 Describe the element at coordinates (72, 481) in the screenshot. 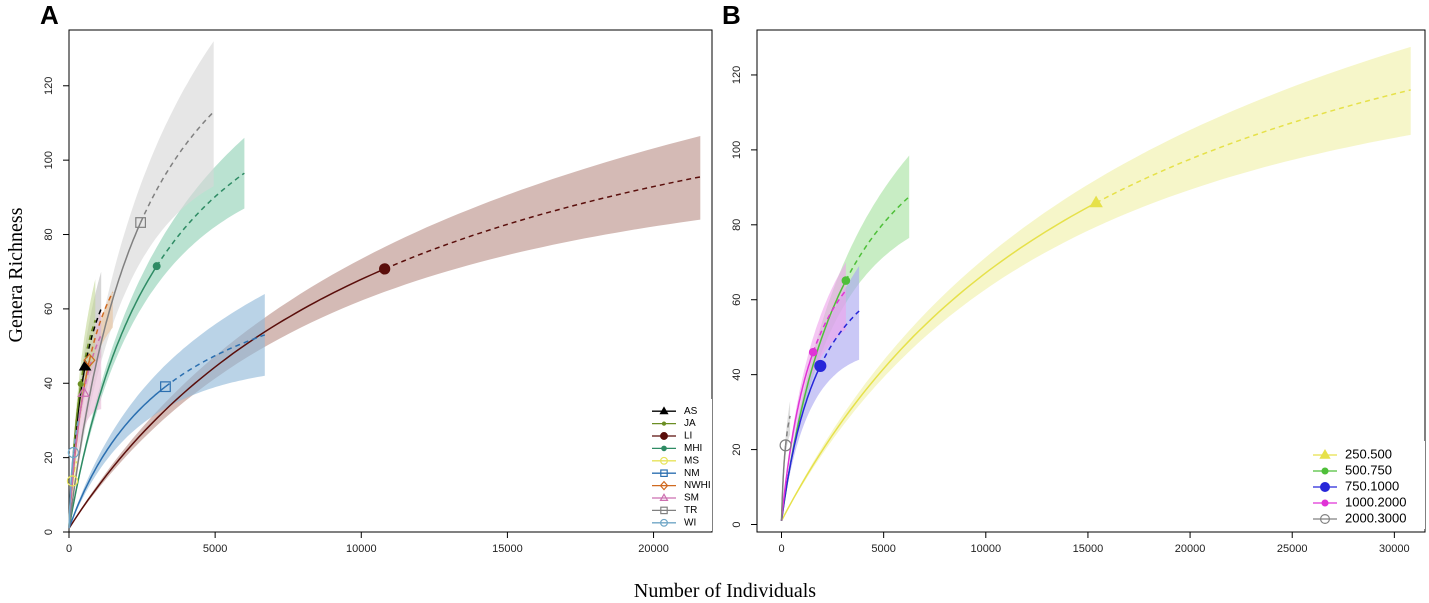

I see `observed-point-ms` at that location.